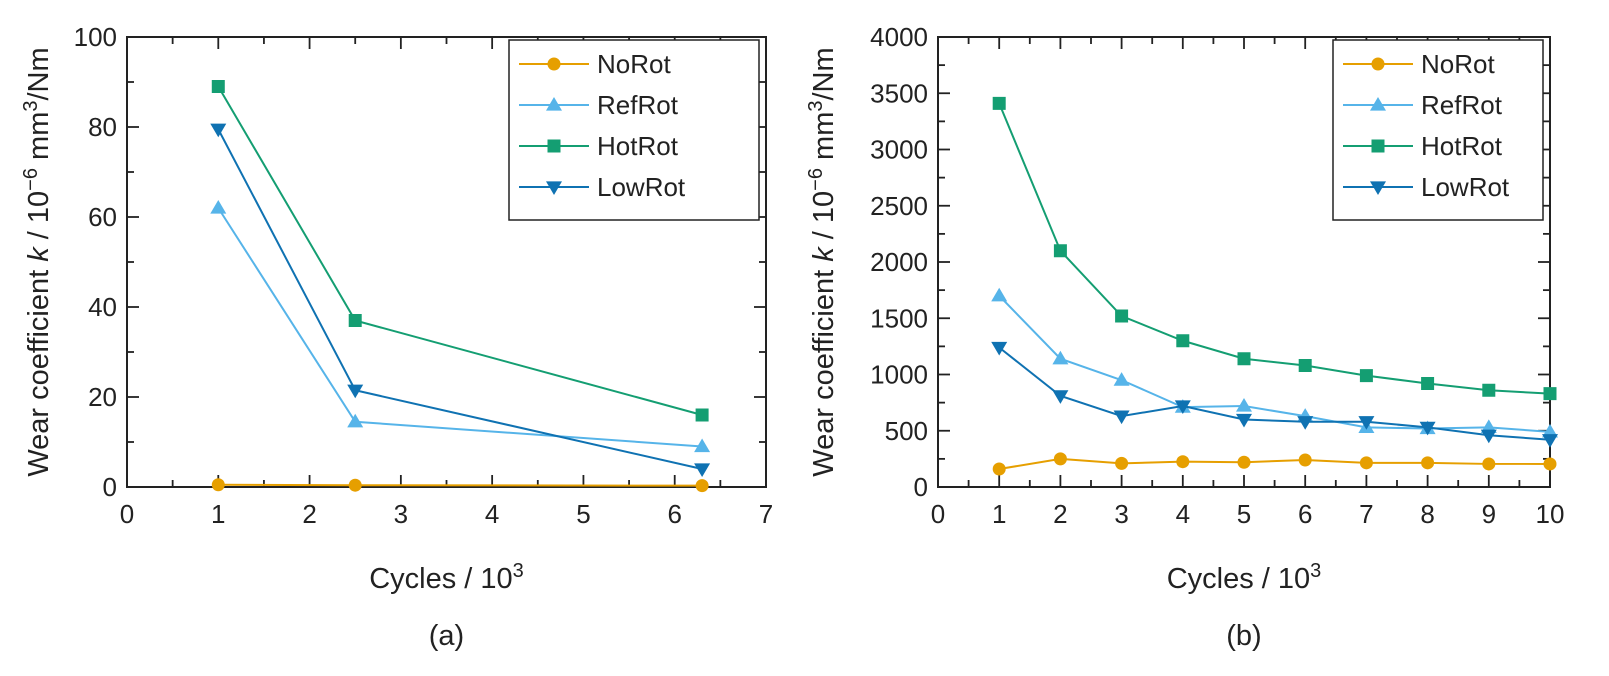 The height and width of the screenshot is (676, 1609). Describe the element at coordinates (1183, 514) in the screenshot. I see `x-tick-label: 4` at that location.